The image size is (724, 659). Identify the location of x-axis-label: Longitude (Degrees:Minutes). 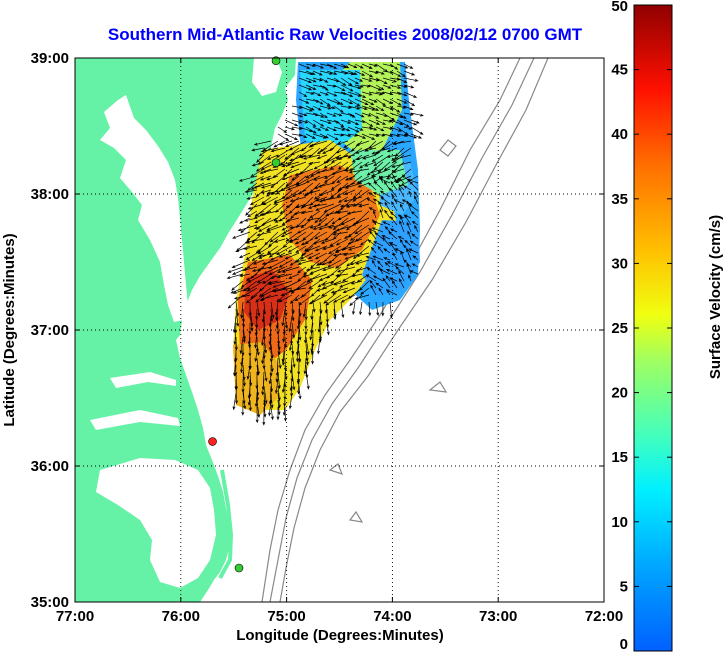
(340, 635).